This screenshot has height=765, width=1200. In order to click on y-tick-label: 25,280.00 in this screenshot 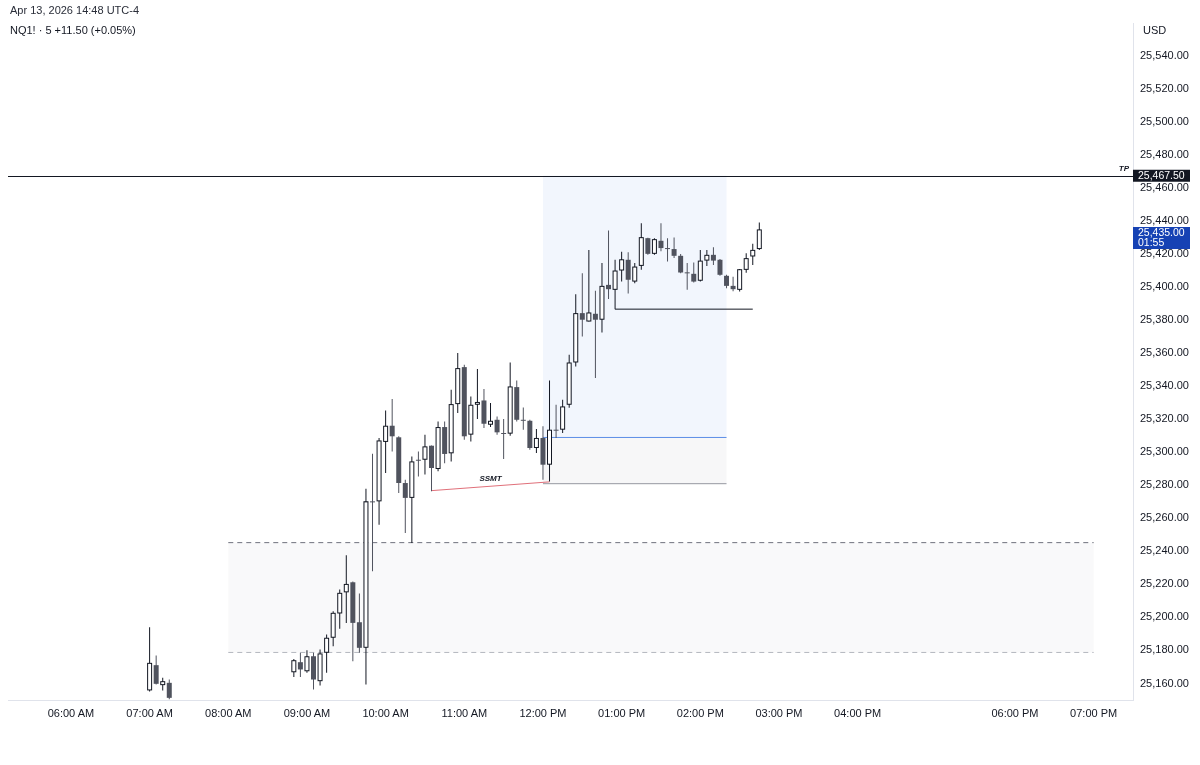, I will do `click(1164, 484)`.